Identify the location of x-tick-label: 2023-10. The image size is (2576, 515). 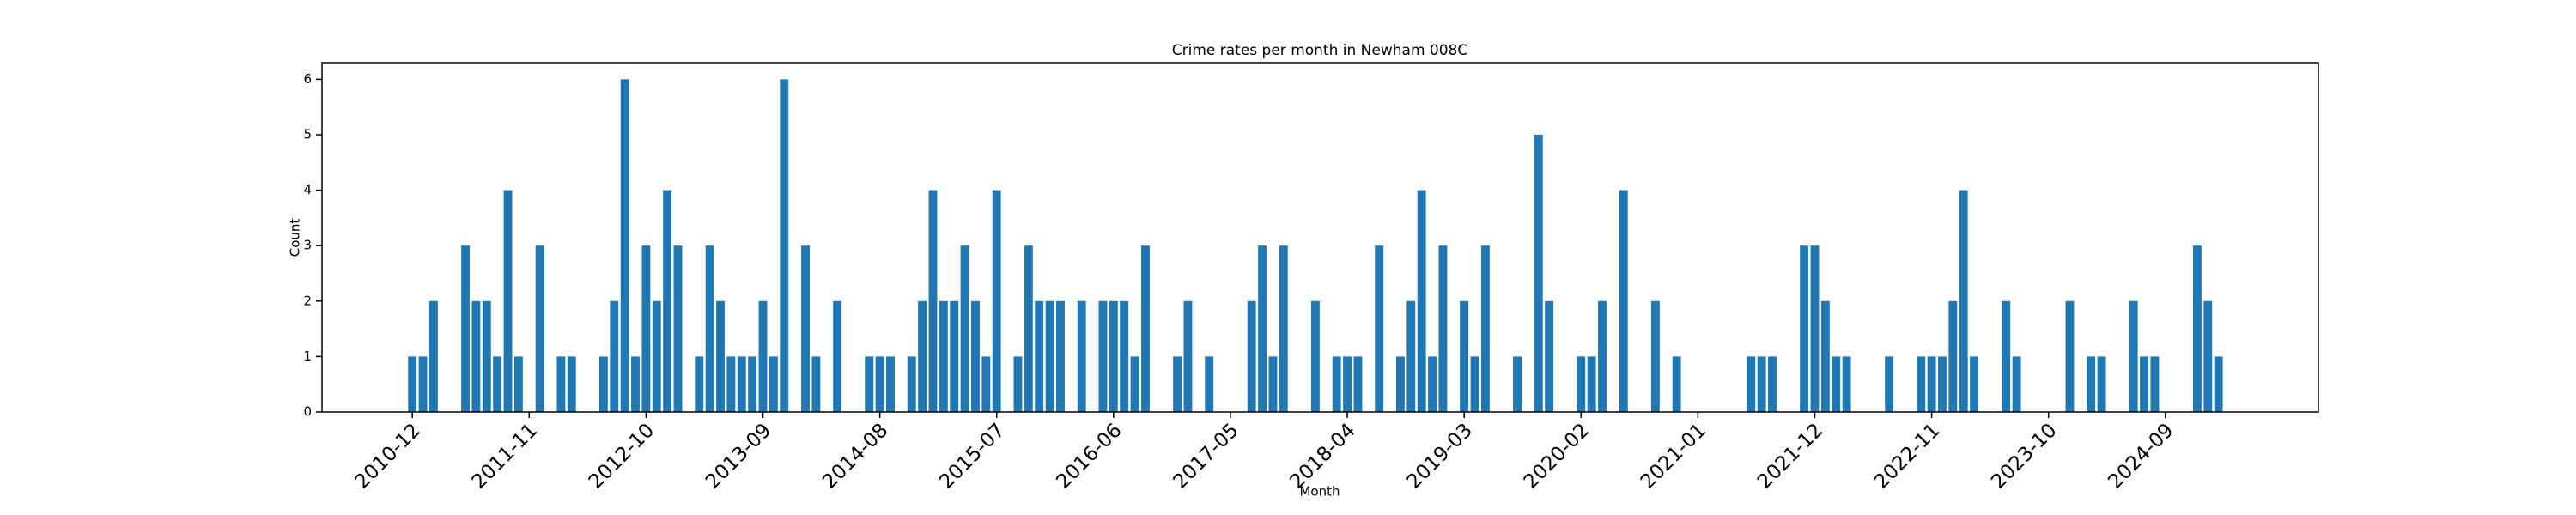
(2024, 456).